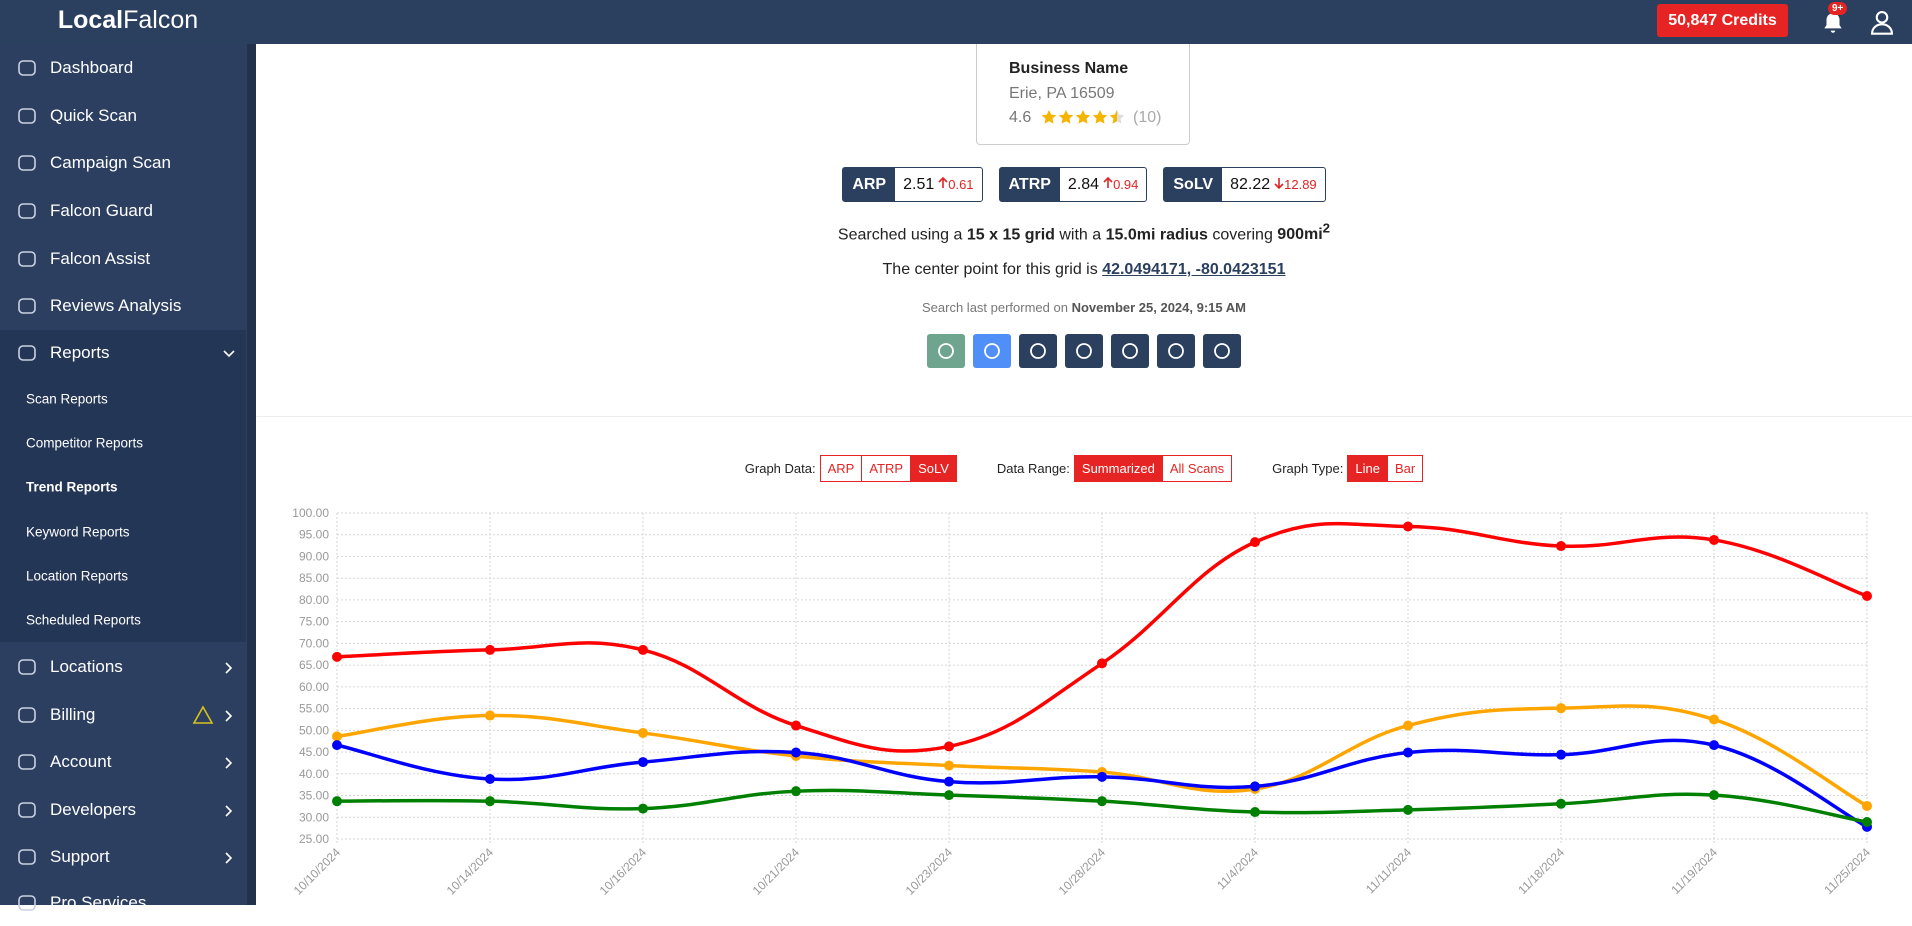 Image resolution: width=1912 pixels, height=926 pixels. I want to click on chevron, so click(229, 716).